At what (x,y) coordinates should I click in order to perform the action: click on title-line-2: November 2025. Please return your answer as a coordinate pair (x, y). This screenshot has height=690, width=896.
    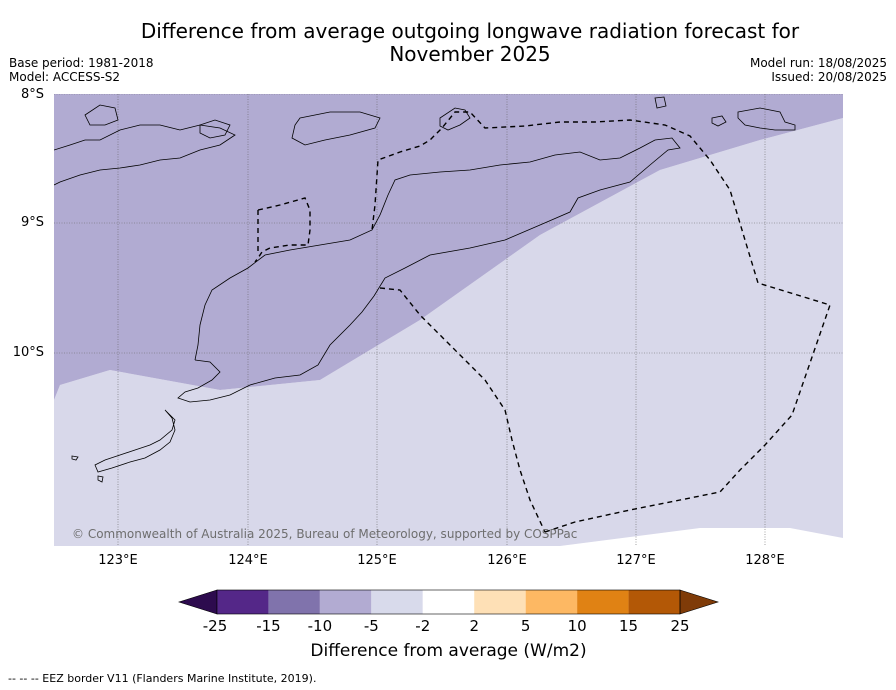
    Looking at the image, I should click on (470, 54).